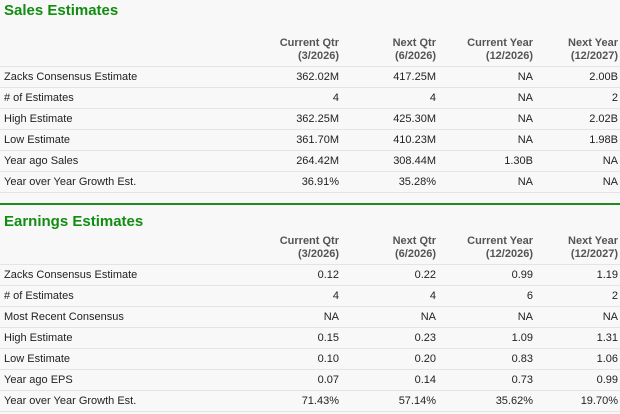  What do you see at coordinates (291, 161) in the screenshot?
I see `cell-value: 264.42M` at bounding box center [291, 161].